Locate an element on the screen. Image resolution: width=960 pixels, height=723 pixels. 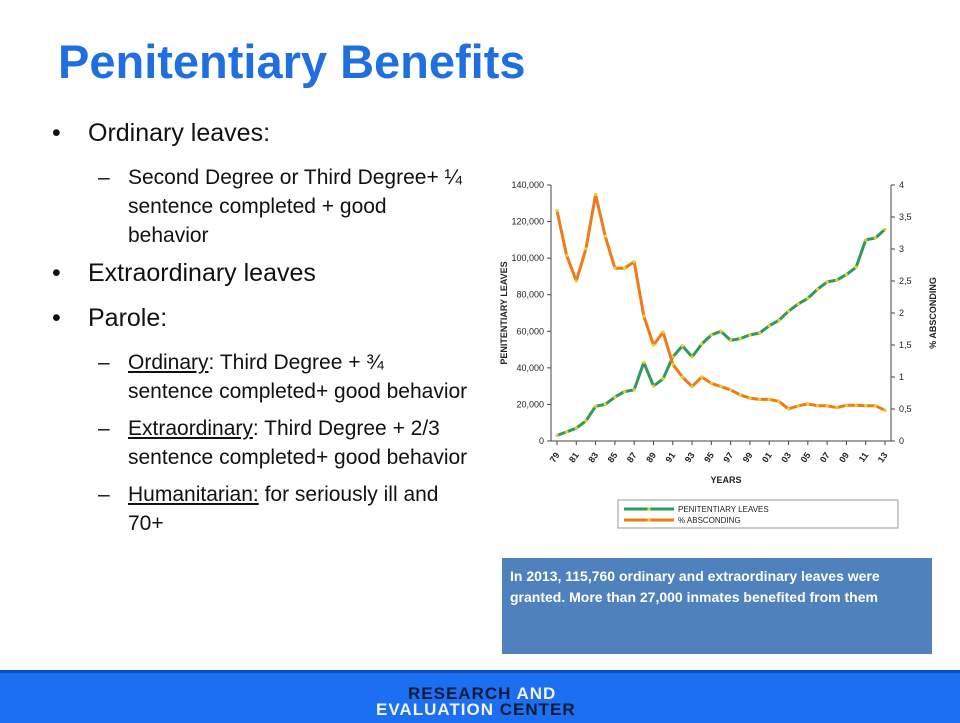
logo-word-and: AND is located at coordinates (534, 693).